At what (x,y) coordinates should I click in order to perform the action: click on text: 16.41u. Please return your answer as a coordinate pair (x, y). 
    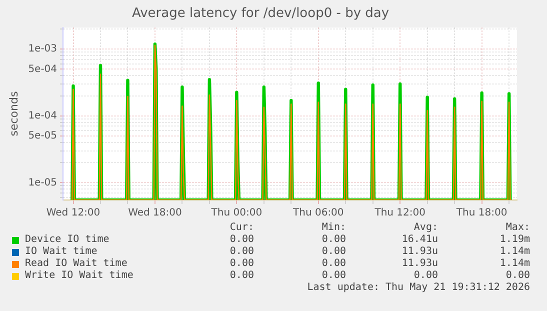
    Looking at the image, I should click on (419, 240).